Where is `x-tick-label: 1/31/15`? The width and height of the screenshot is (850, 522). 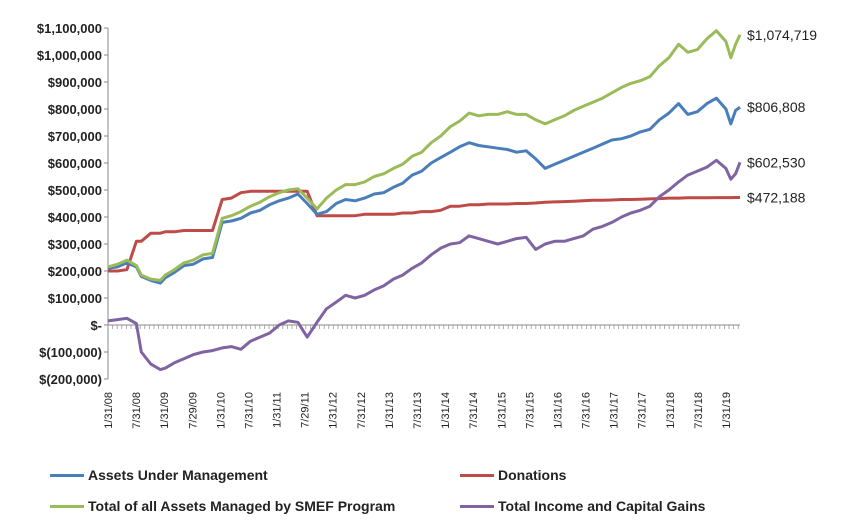
x-tick-label: 1/31/15 is located at coordinates (502, 410).